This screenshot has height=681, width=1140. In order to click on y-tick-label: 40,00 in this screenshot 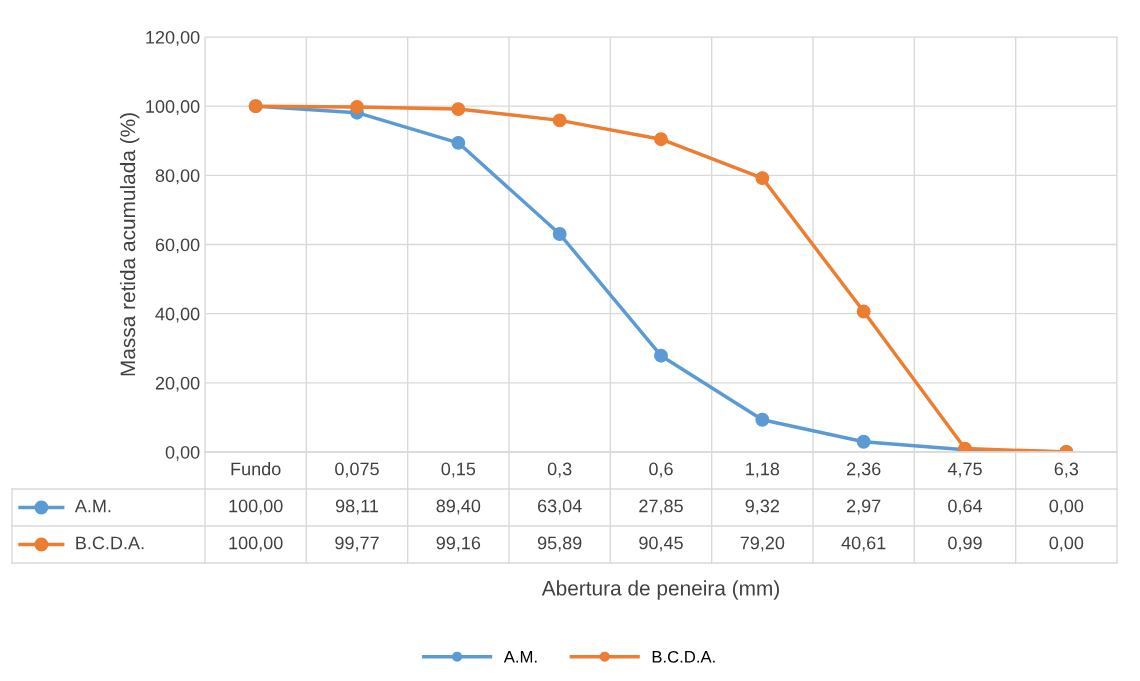, I will do `click(177, 315)`.